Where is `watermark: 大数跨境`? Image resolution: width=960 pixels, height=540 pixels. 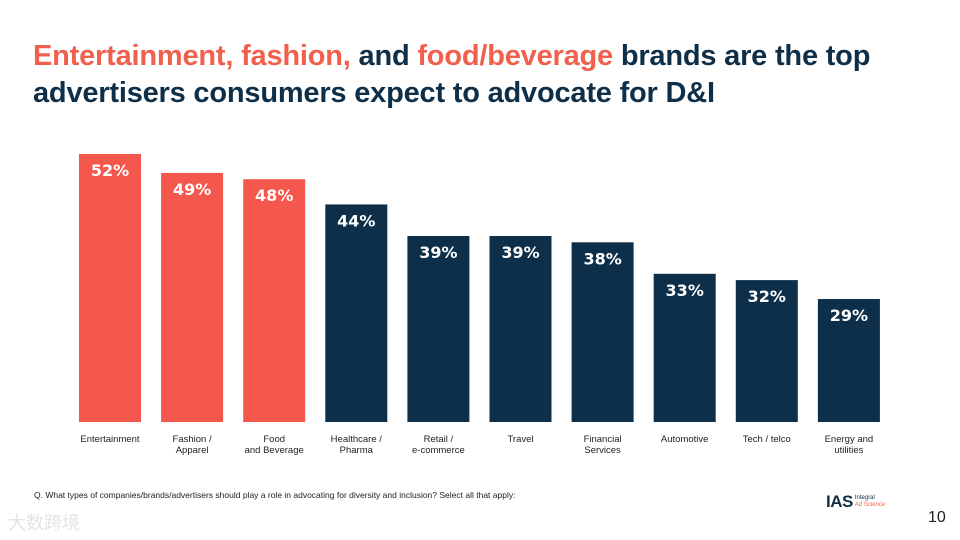
watermark: 大数跨境 is located at coordinates (44, 523).